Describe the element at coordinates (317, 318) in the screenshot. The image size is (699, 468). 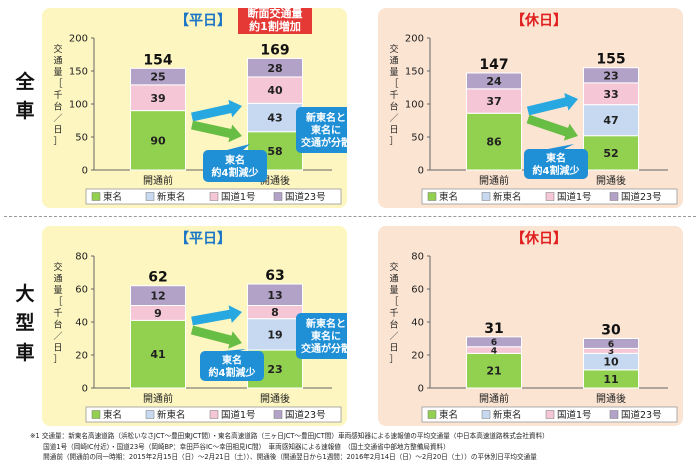
I see `annotation-callout-disperse-tail` at that location.